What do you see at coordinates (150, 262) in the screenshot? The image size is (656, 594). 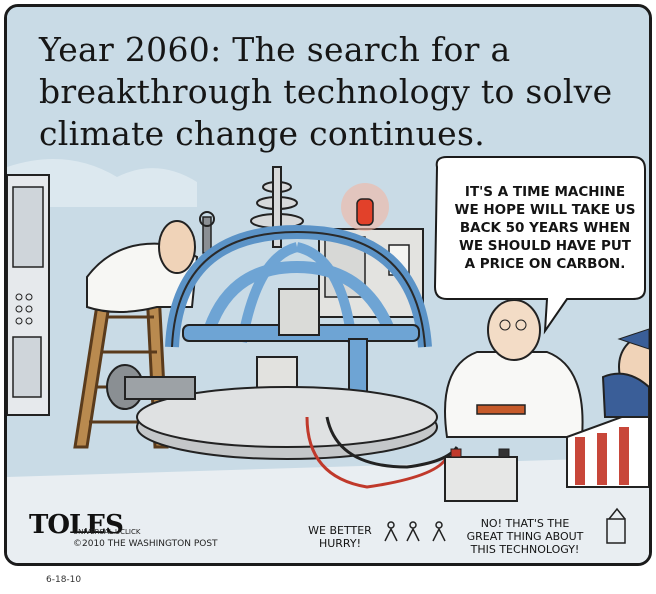 I see `scientist-on-ladder` at bounding box center [150, 262].